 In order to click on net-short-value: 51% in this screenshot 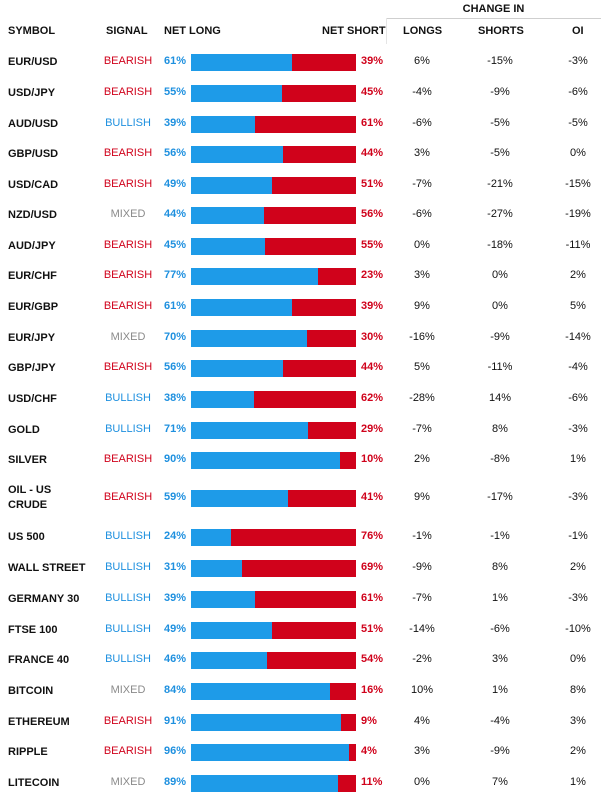, I will do `click(372, 184)`.